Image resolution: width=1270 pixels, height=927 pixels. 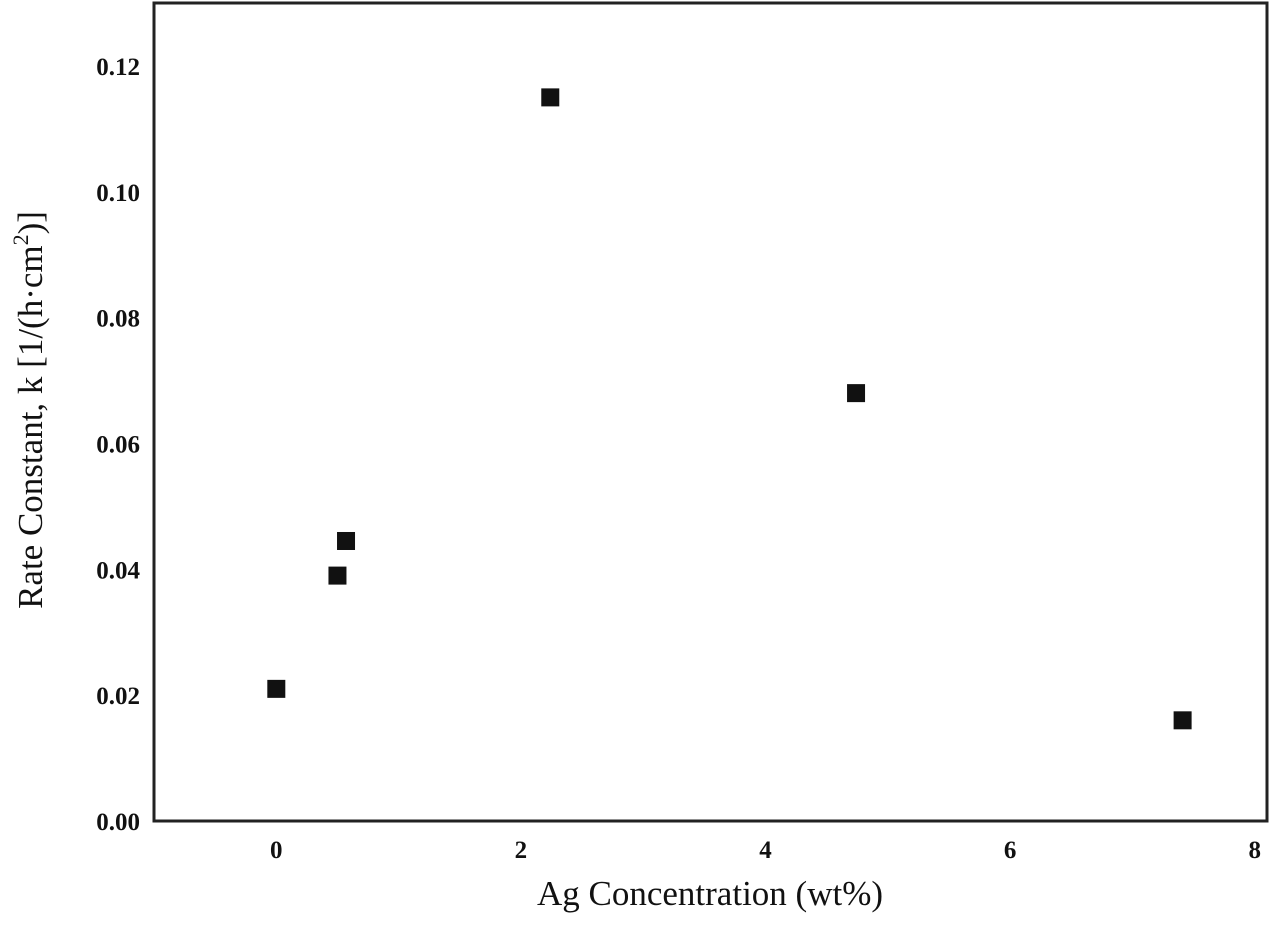 I want to click on x-tick-label: 2, so click(x=521, y=850).